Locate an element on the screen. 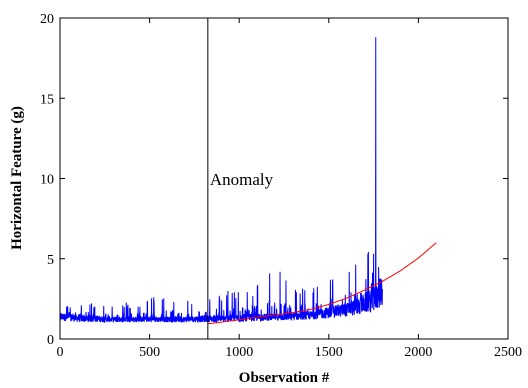  x-tick-label: 1000 is located at coordinates (239, 352).